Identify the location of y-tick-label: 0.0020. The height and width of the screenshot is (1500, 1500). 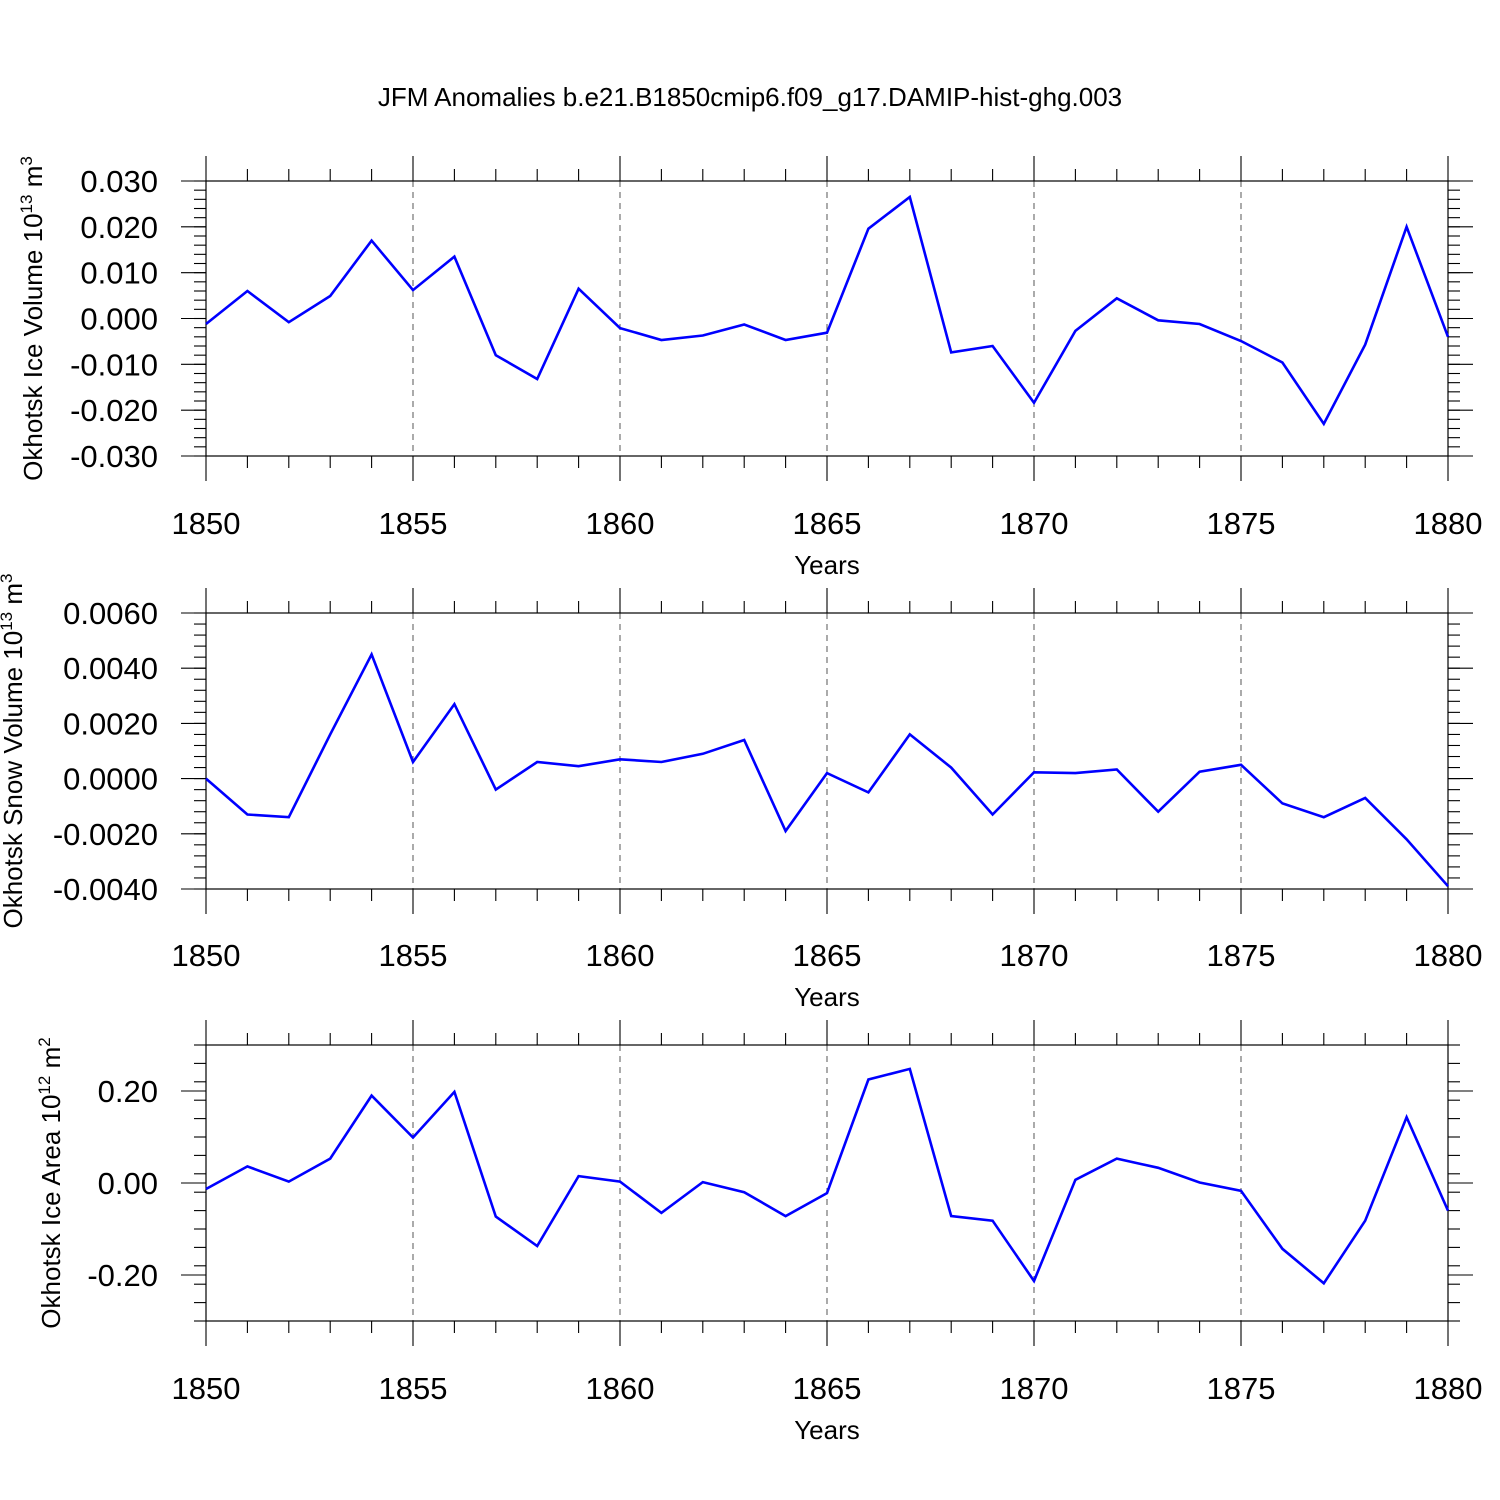
(110, 723).